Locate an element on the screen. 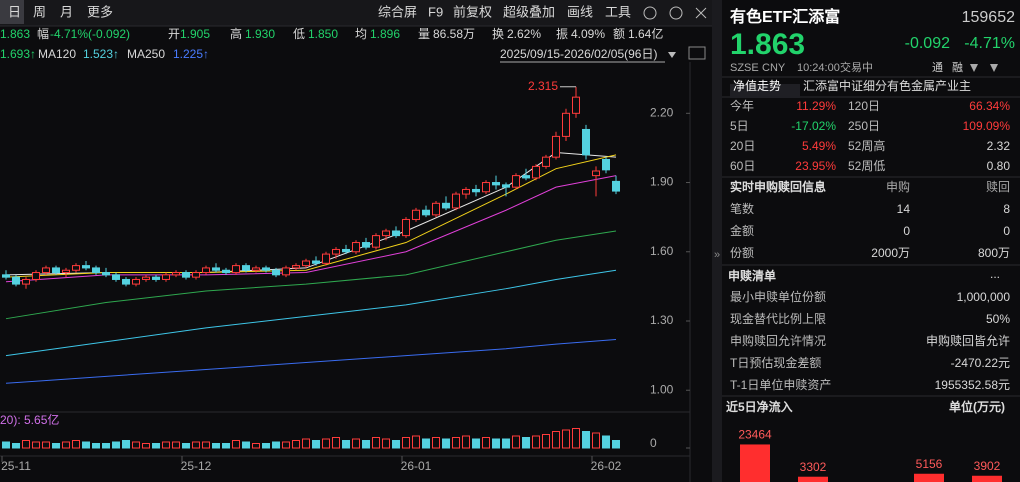 The image size is (1020, 482). tool-button: 综合屏 is located at coordinates (397, 11).